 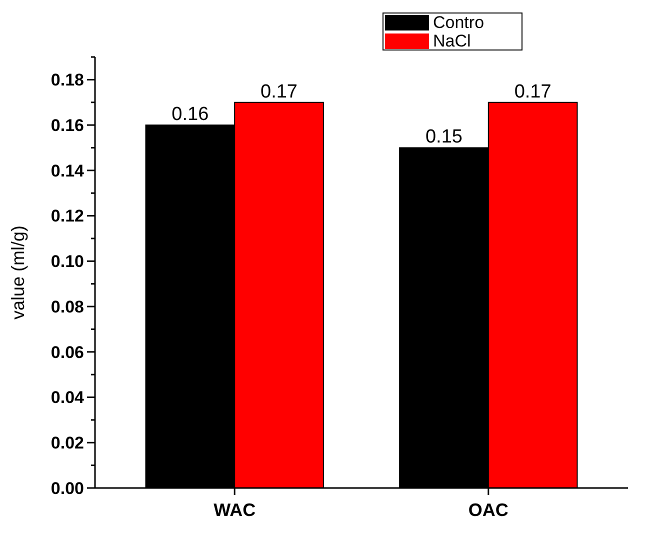 What do you see at coordinates (67, 216) in the screenshot?
I see `y-tick-label: 0.12` at bounding box center [67, 216].